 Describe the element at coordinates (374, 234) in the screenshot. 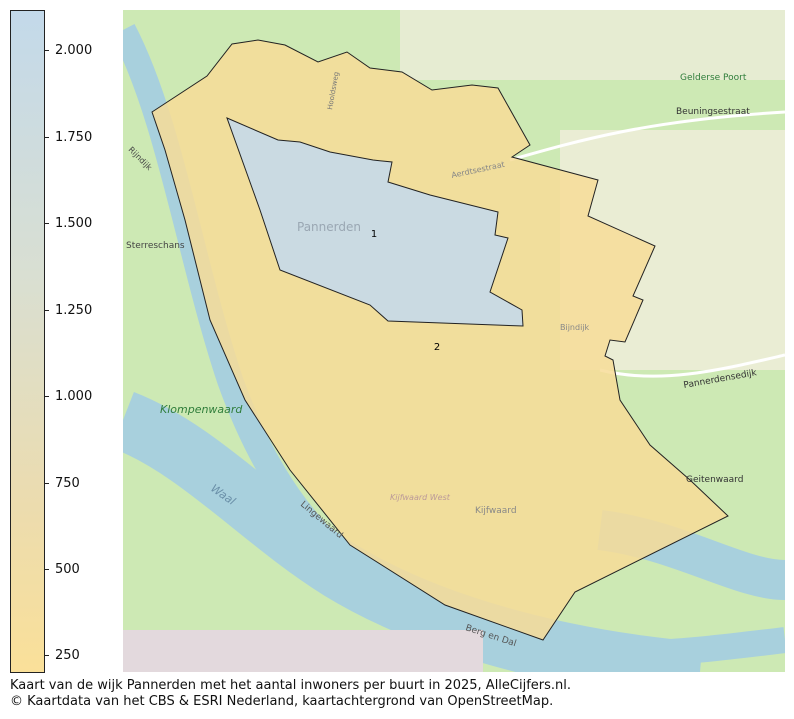

I see `region-label: 1` at that location.